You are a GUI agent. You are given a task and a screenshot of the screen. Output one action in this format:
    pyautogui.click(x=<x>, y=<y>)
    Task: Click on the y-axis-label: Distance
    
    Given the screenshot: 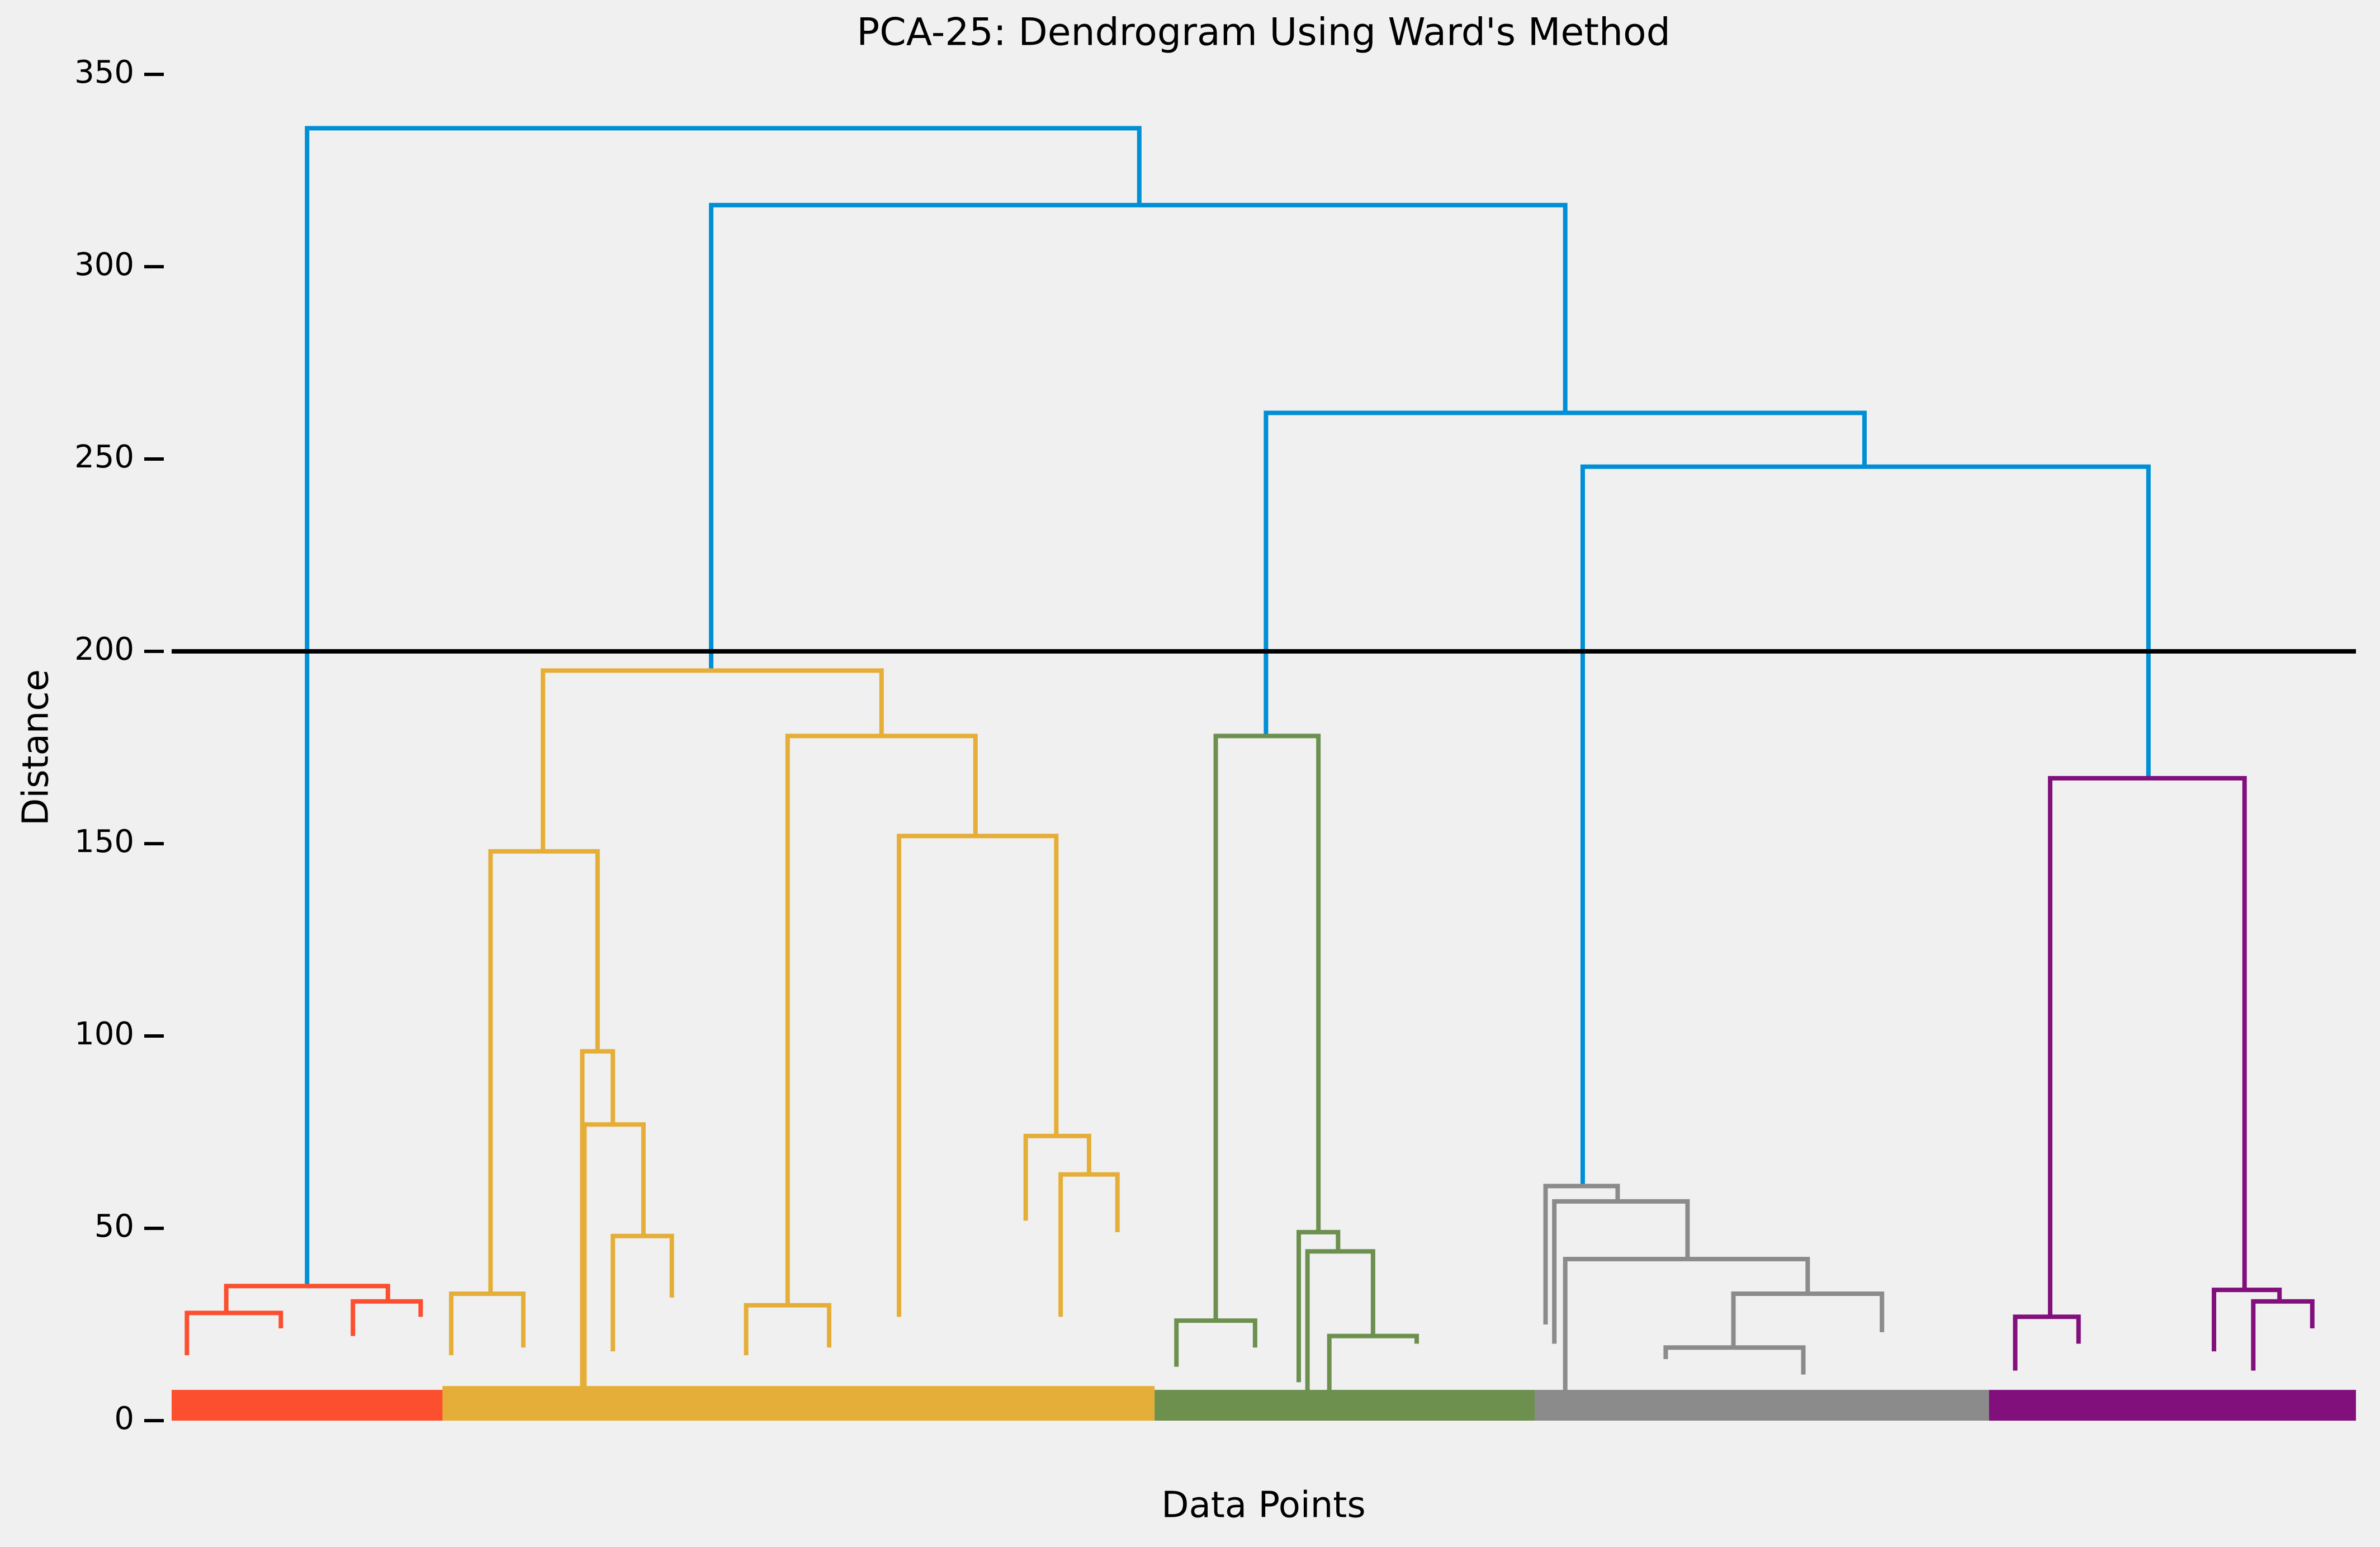 What is the action you would take?
    pyautogui.click(x=36, y=747)
    